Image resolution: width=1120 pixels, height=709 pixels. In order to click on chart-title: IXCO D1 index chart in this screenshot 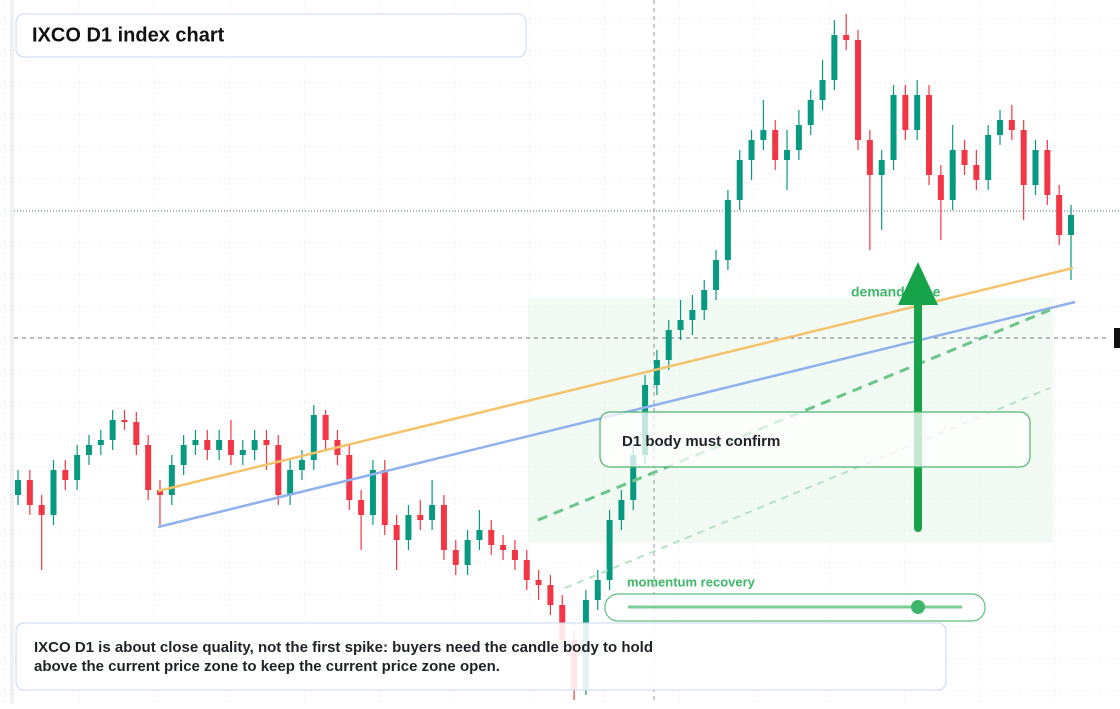, I will do `click(128, 35)`.